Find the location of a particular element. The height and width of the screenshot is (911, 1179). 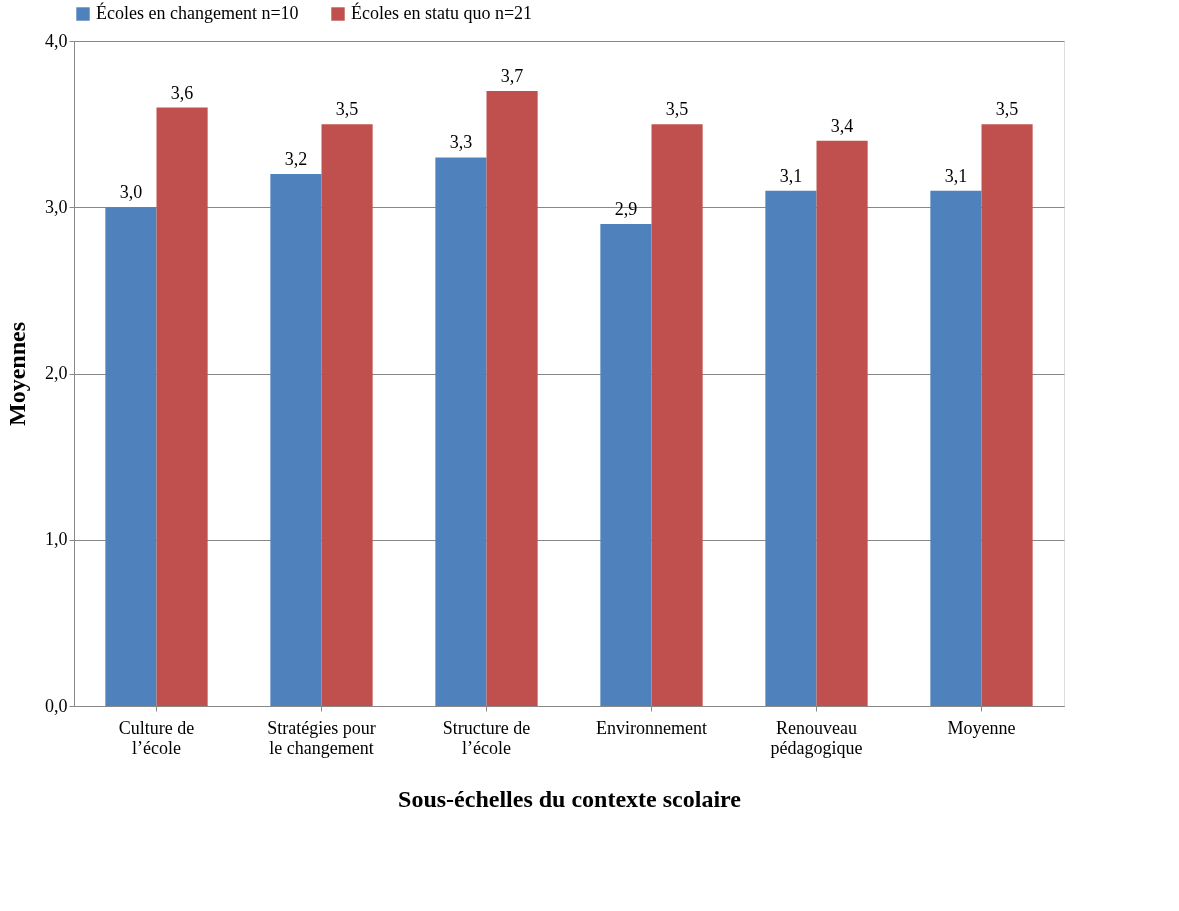

y-tick-label: 3,0 is located at coordinates (56, 206).